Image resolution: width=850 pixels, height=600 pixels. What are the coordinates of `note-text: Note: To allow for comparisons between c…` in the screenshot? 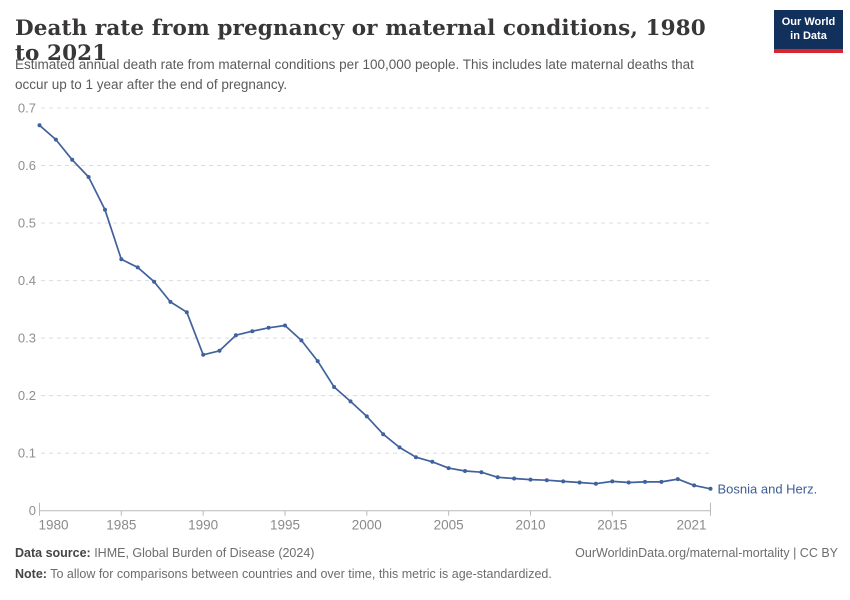 It's located at (283, 574).